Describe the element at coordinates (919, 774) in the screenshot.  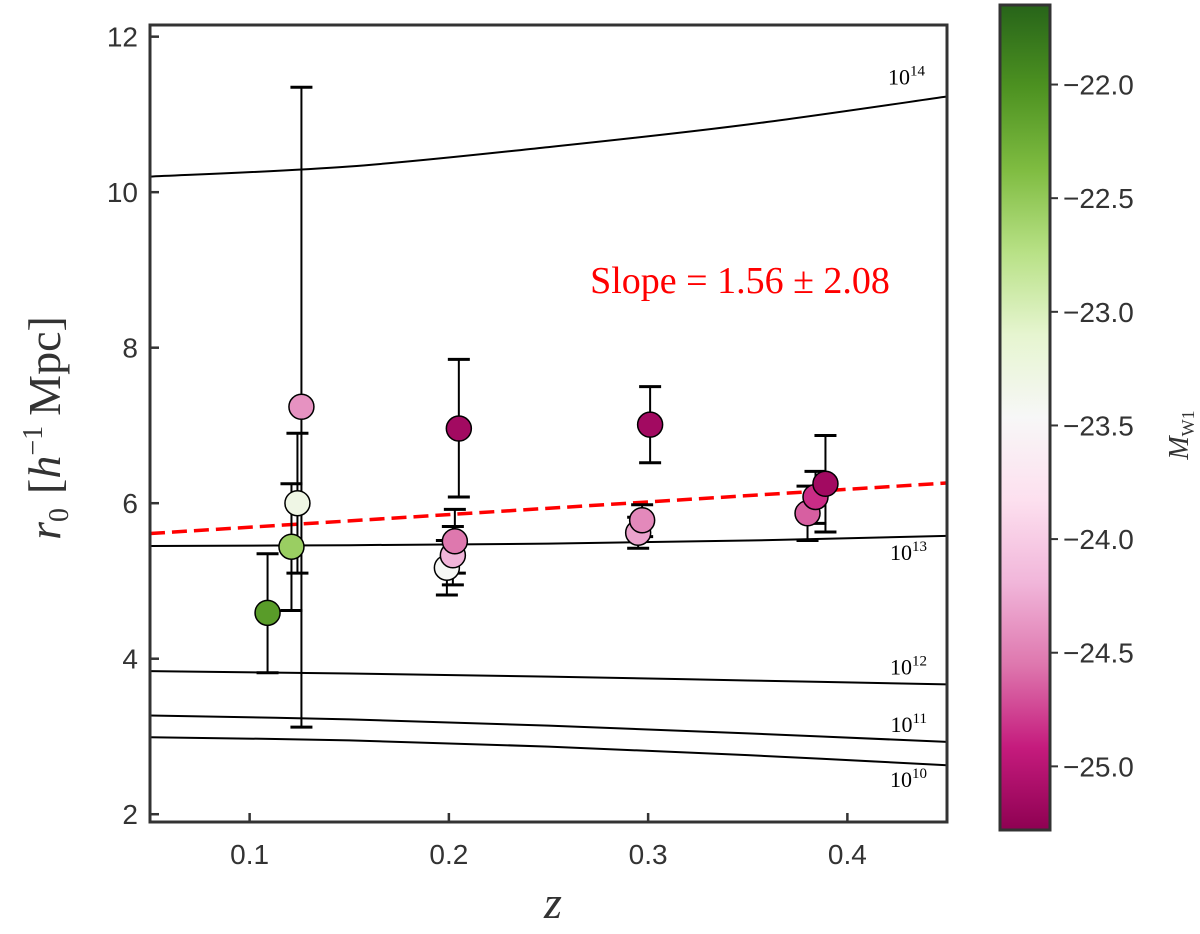
I see `halo-mass-label-exponent: 10` at that location.